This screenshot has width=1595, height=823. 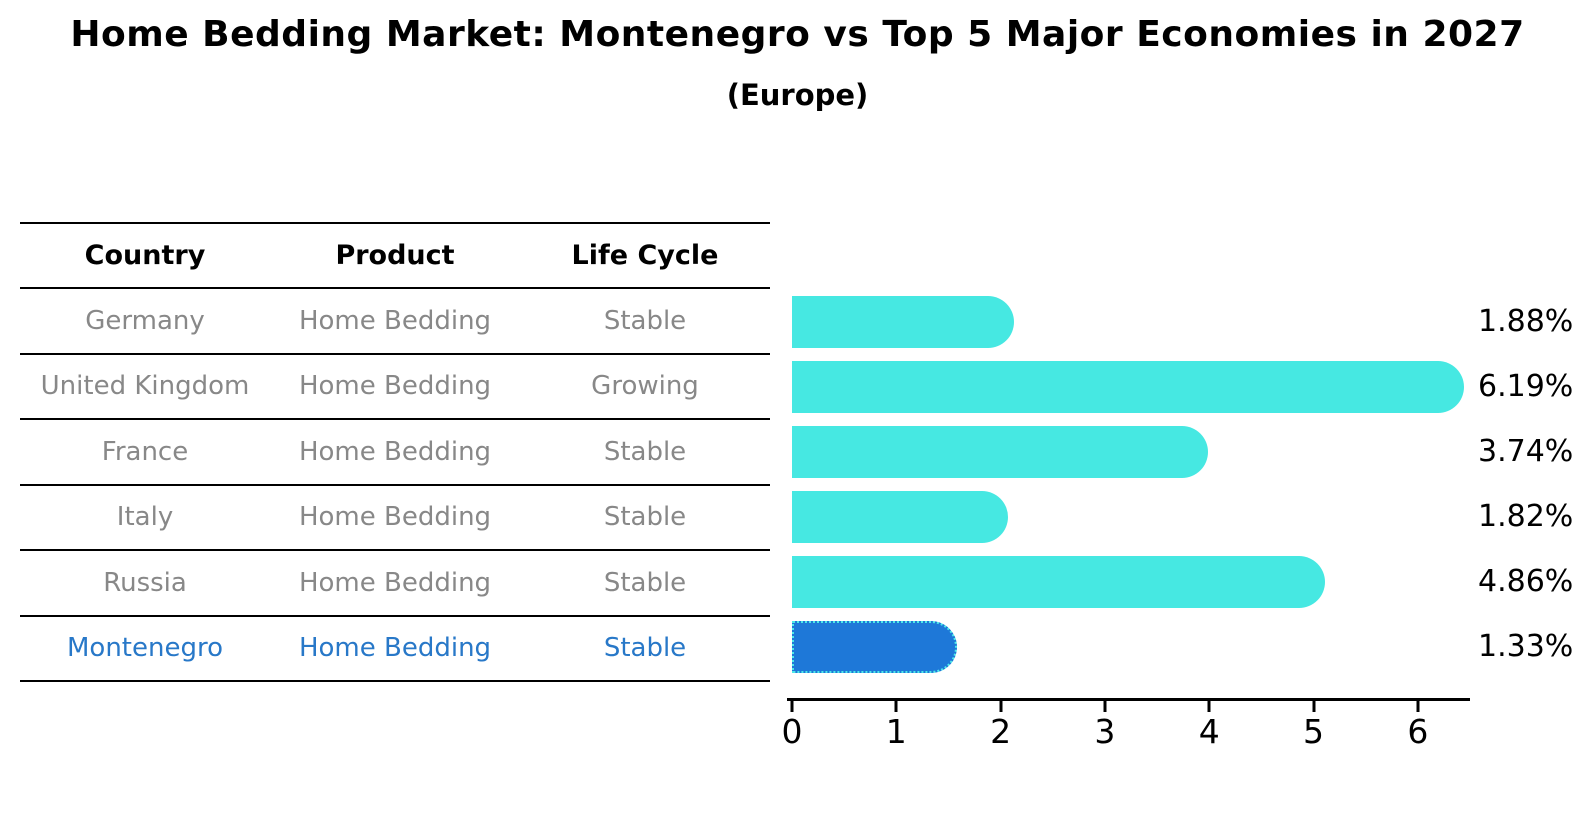 I want to click on x-tick-label: 2, so click(x=1001, y=731).